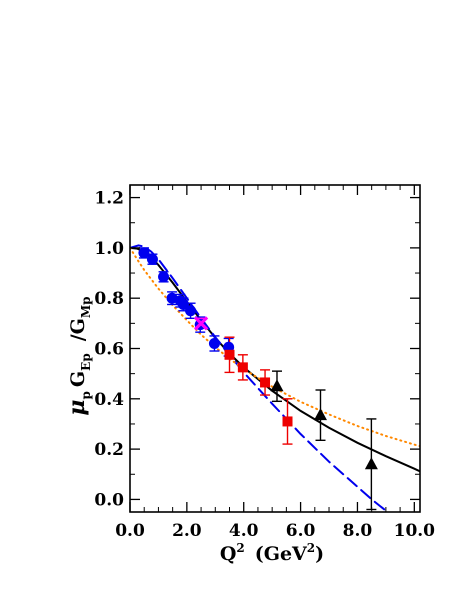  I want to click on y-tick-label: 1.0, so click(109, 249).